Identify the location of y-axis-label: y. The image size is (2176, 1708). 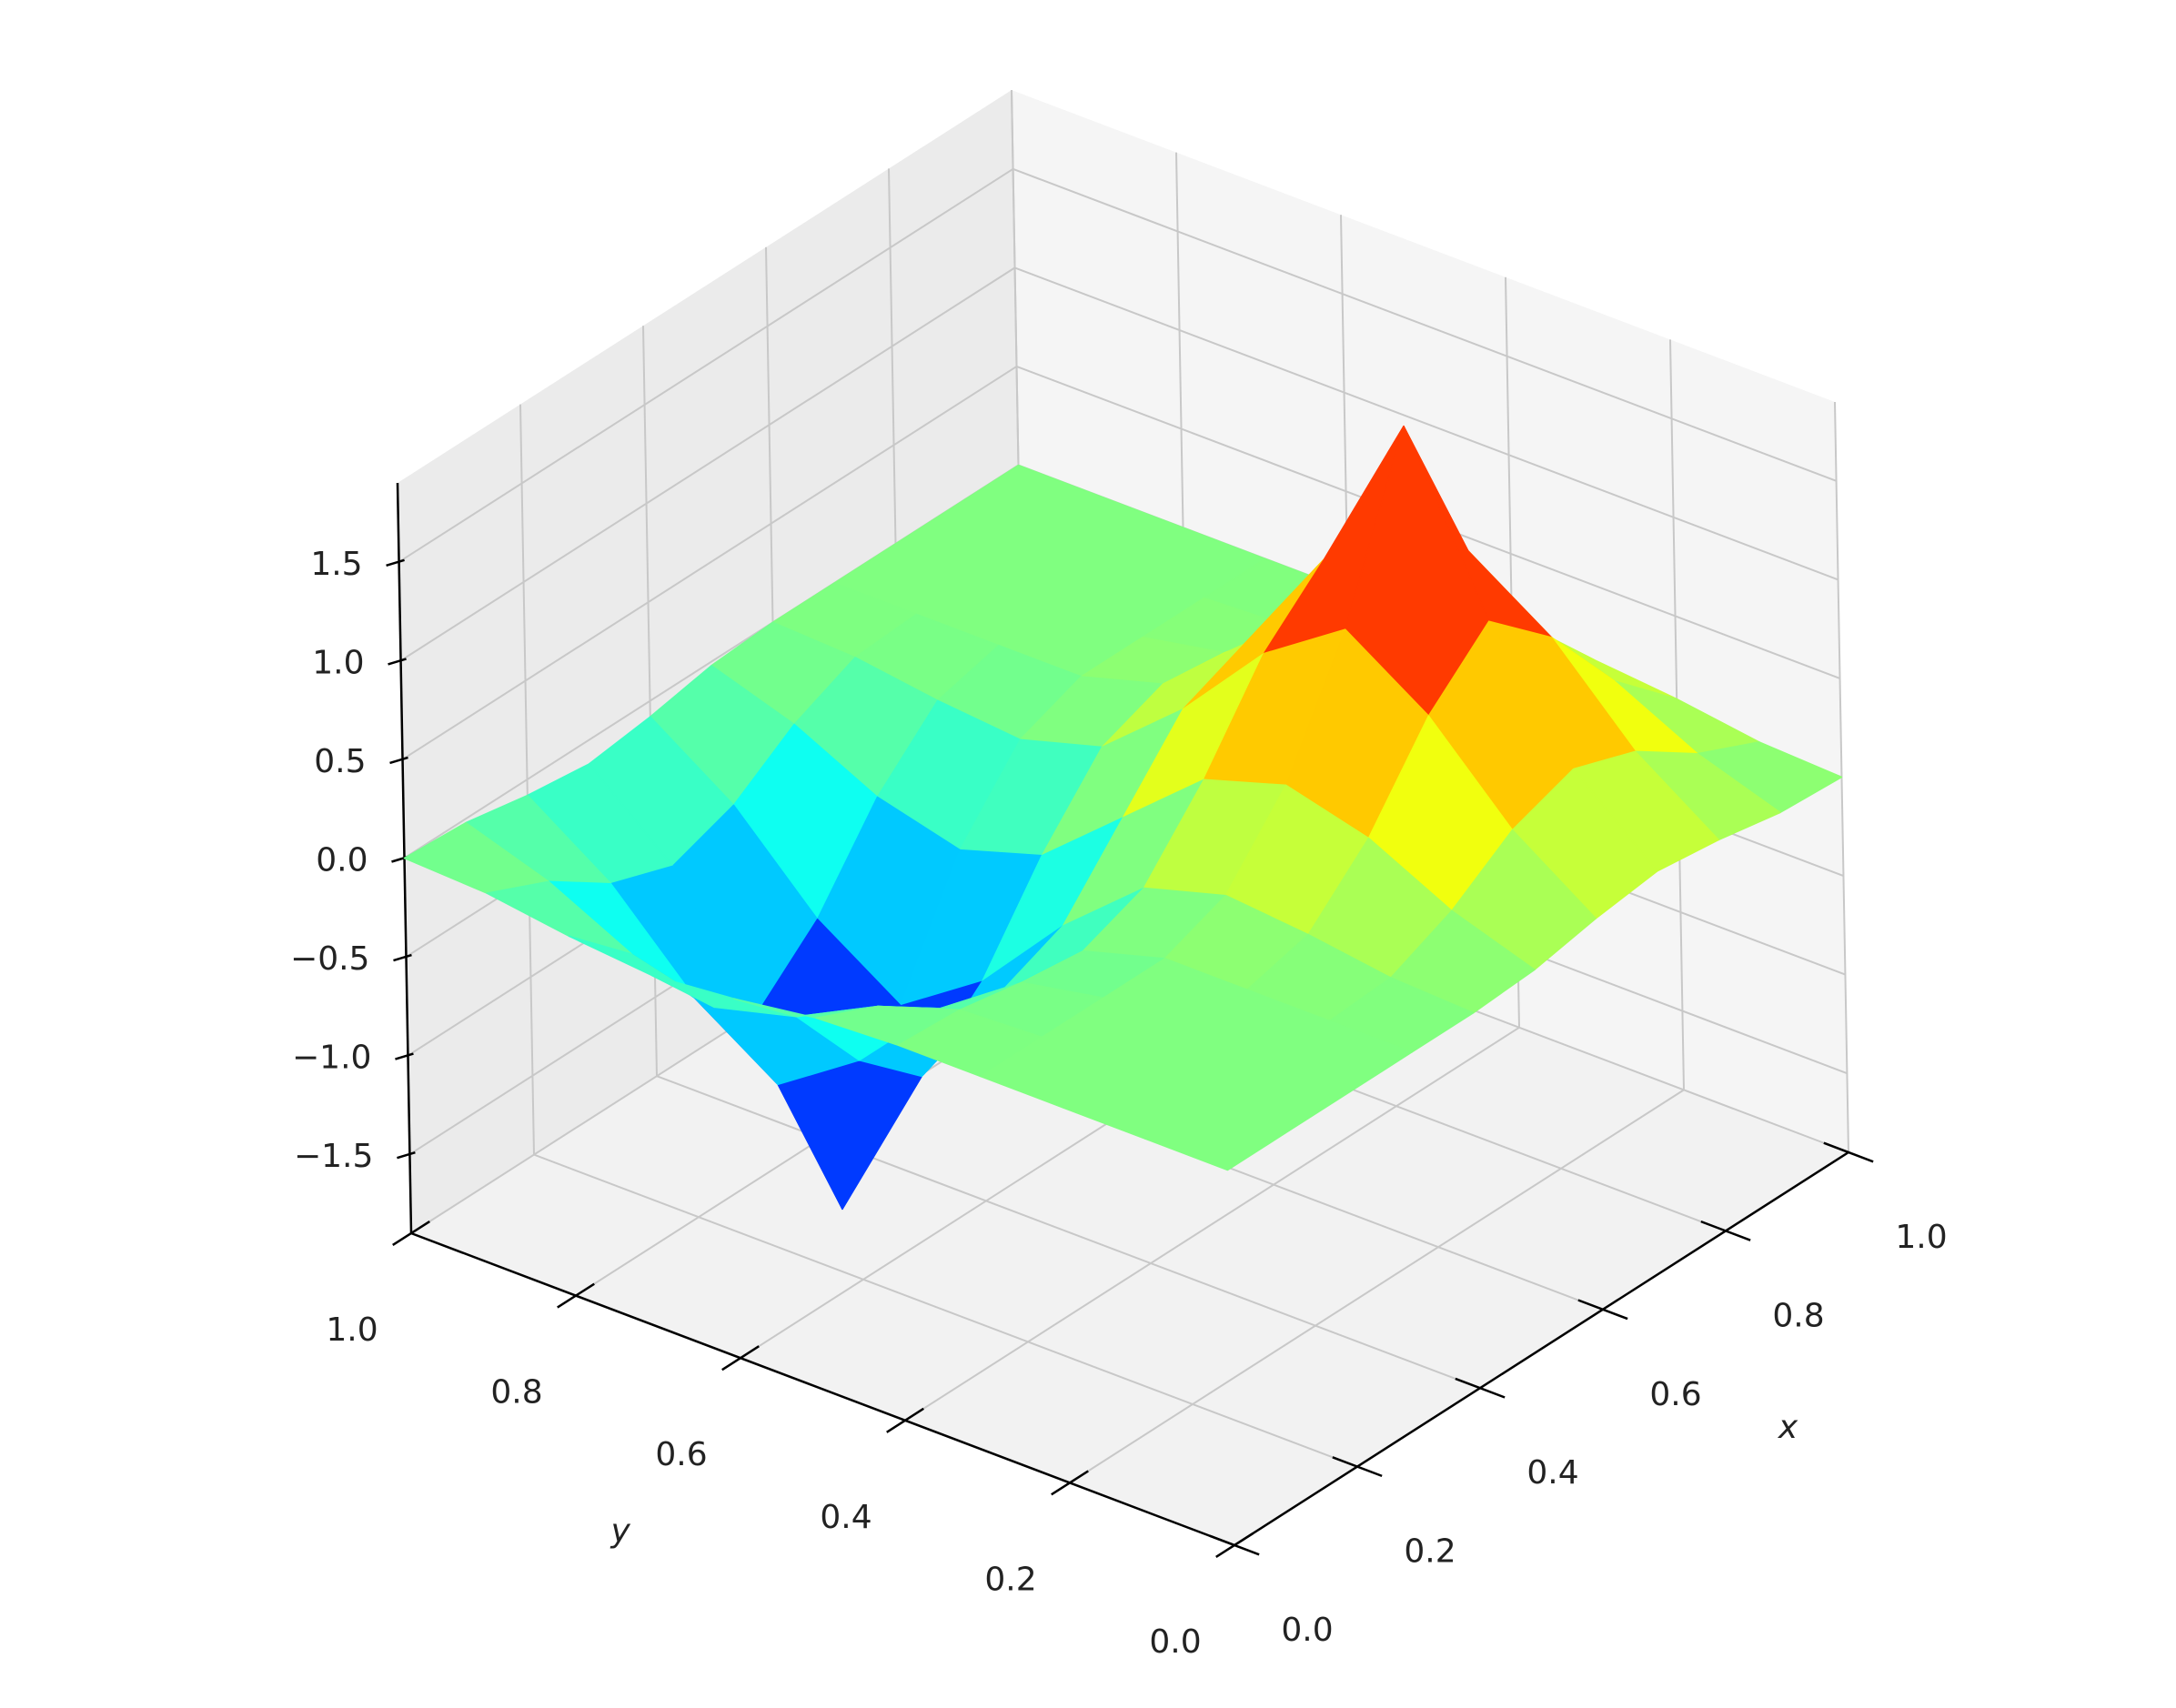
(619, 1531).